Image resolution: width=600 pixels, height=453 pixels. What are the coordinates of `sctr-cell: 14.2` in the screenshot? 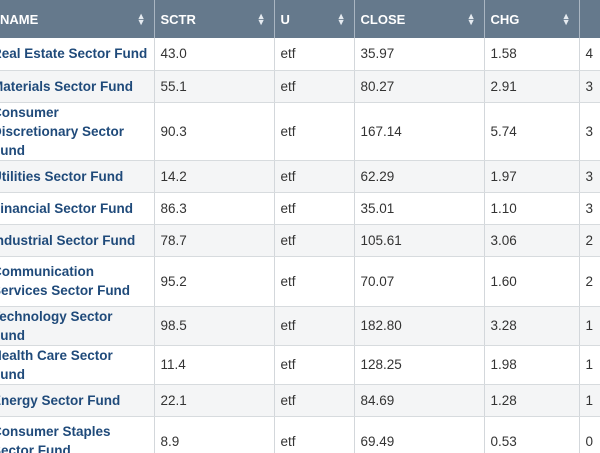 It's located at (214, 176).